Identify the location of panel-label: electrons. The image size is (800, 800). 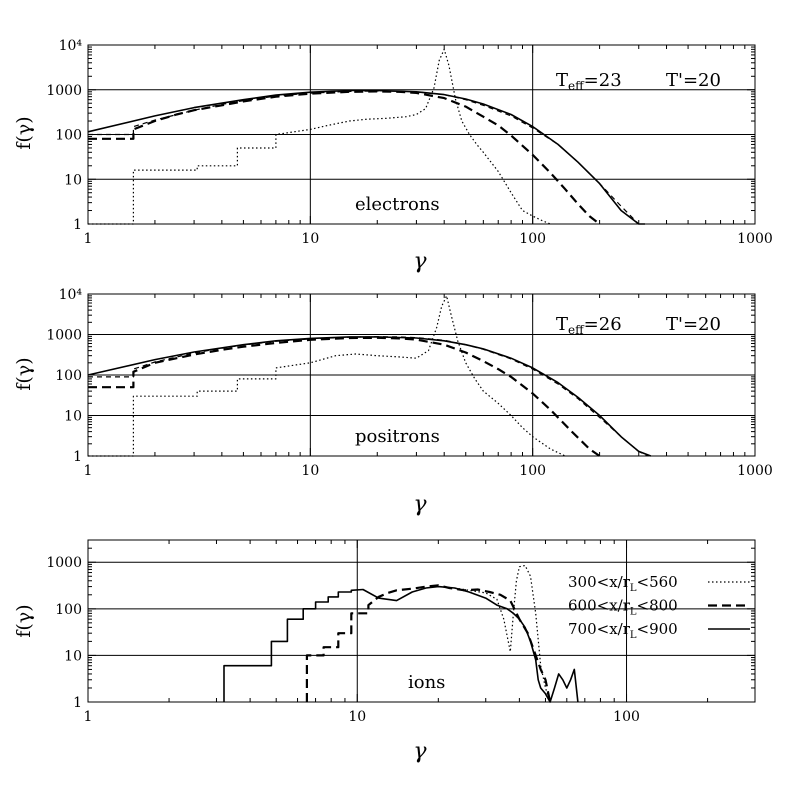
(397, 204).